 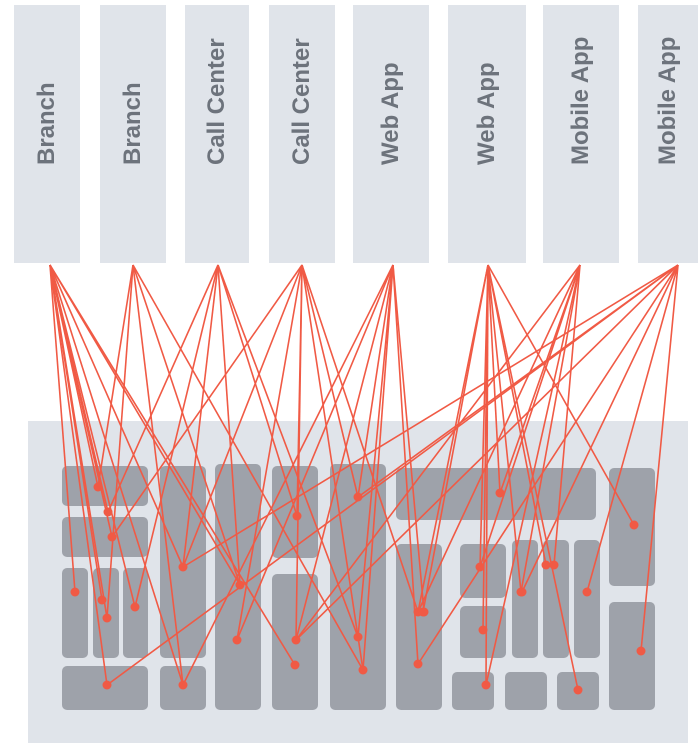 What do you see at coordinates (47, 134) in the screenshot?
I see `channel-card-branch-1: Branch` at bounding box center [47, 134].